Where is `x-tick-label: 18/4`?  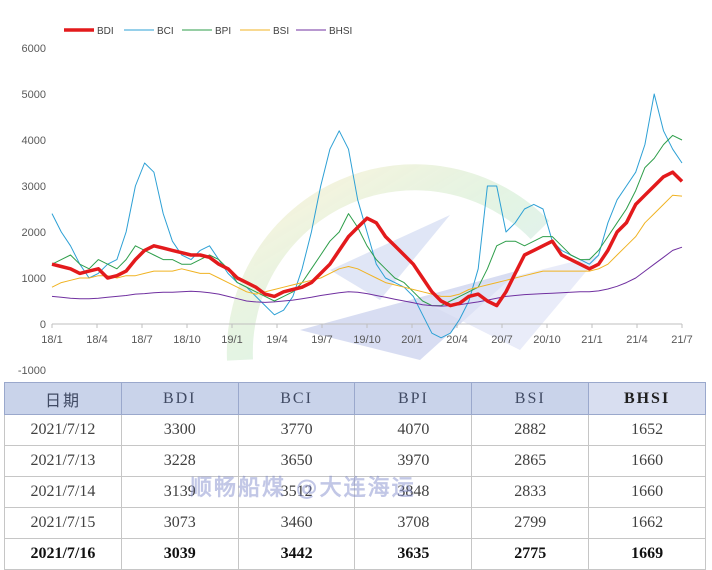 x-tick-label: 18/4 is located at coordinates (96, 340).